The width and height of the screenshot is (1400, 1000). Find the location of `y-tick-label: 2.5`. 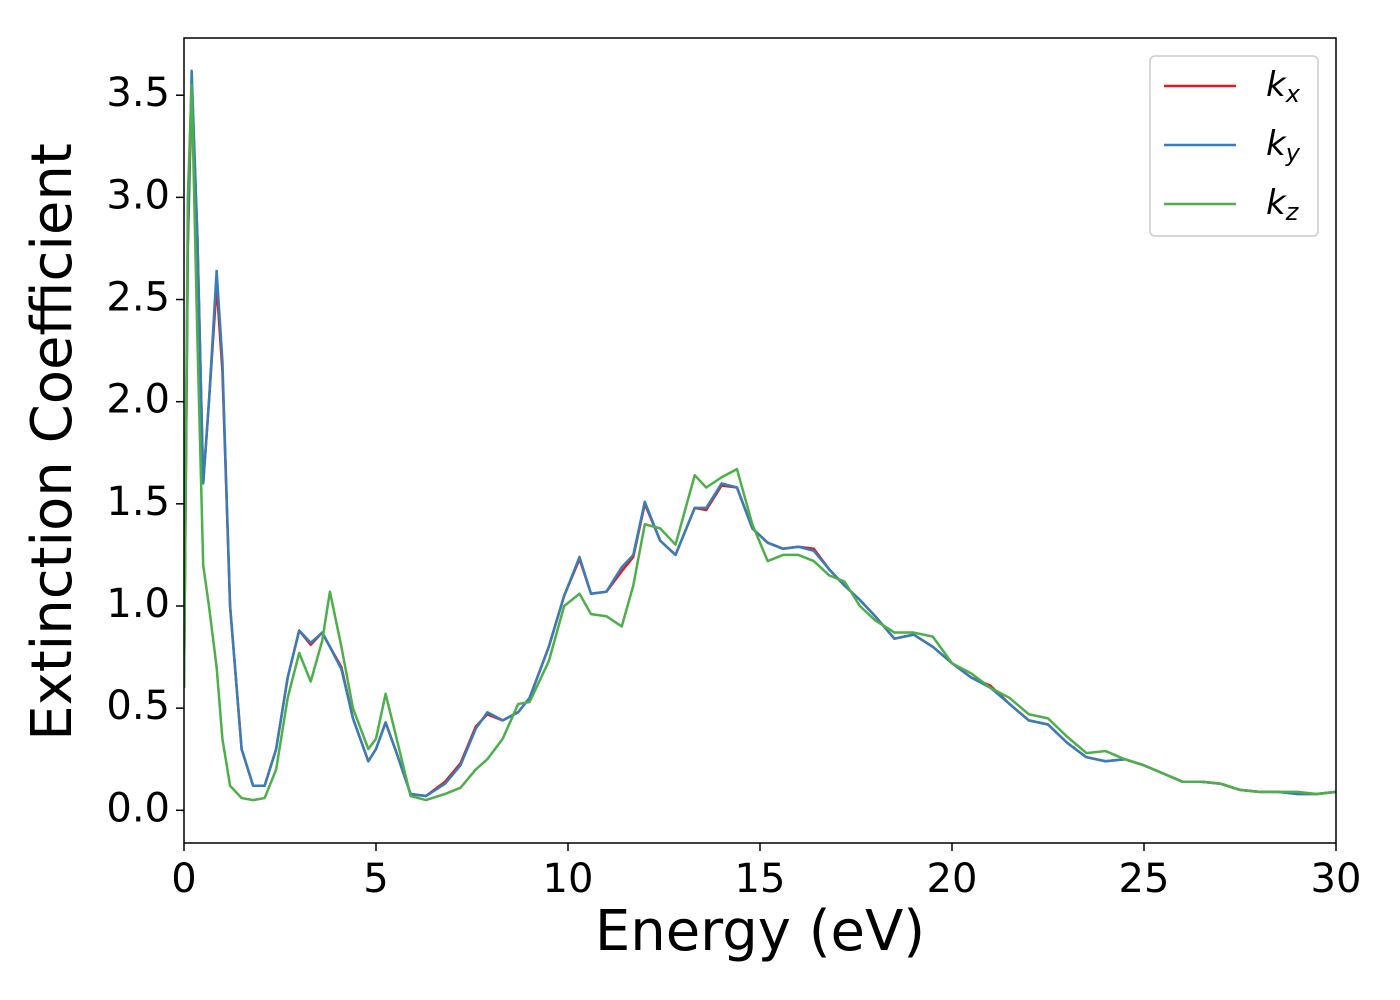

y-tick-label: 2.5 is located at coordinates (138, 298).